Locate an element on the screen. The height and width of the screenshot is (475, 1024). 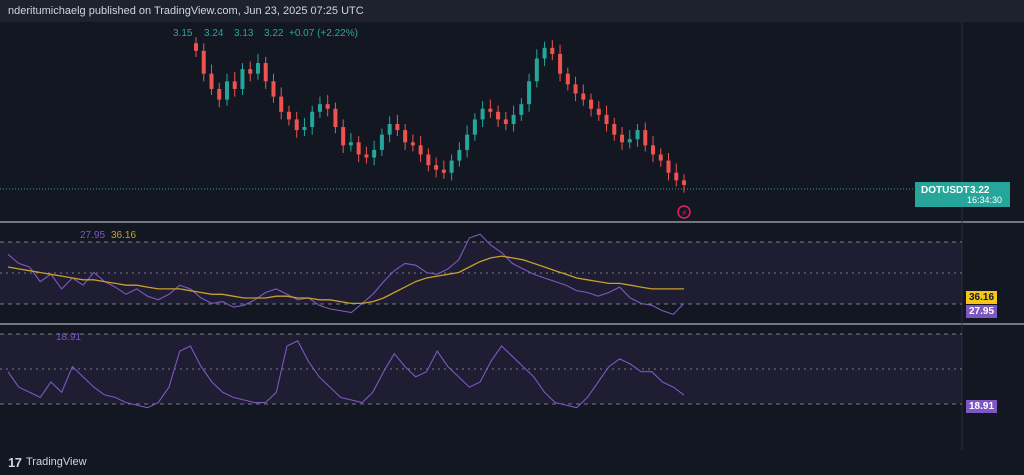
rsi-ma-tag: 36.16 is located at coordinates (982, 297).